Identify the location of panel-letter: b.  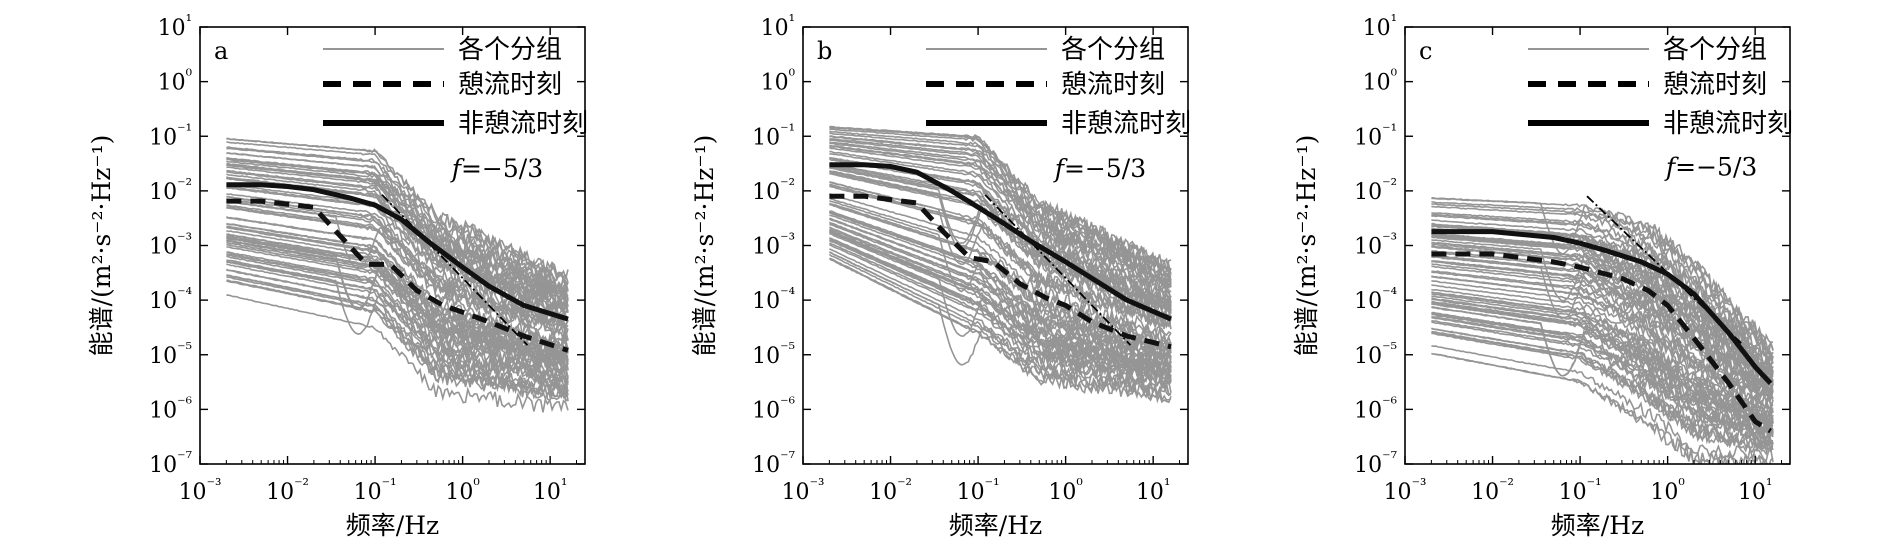
(824, 51).